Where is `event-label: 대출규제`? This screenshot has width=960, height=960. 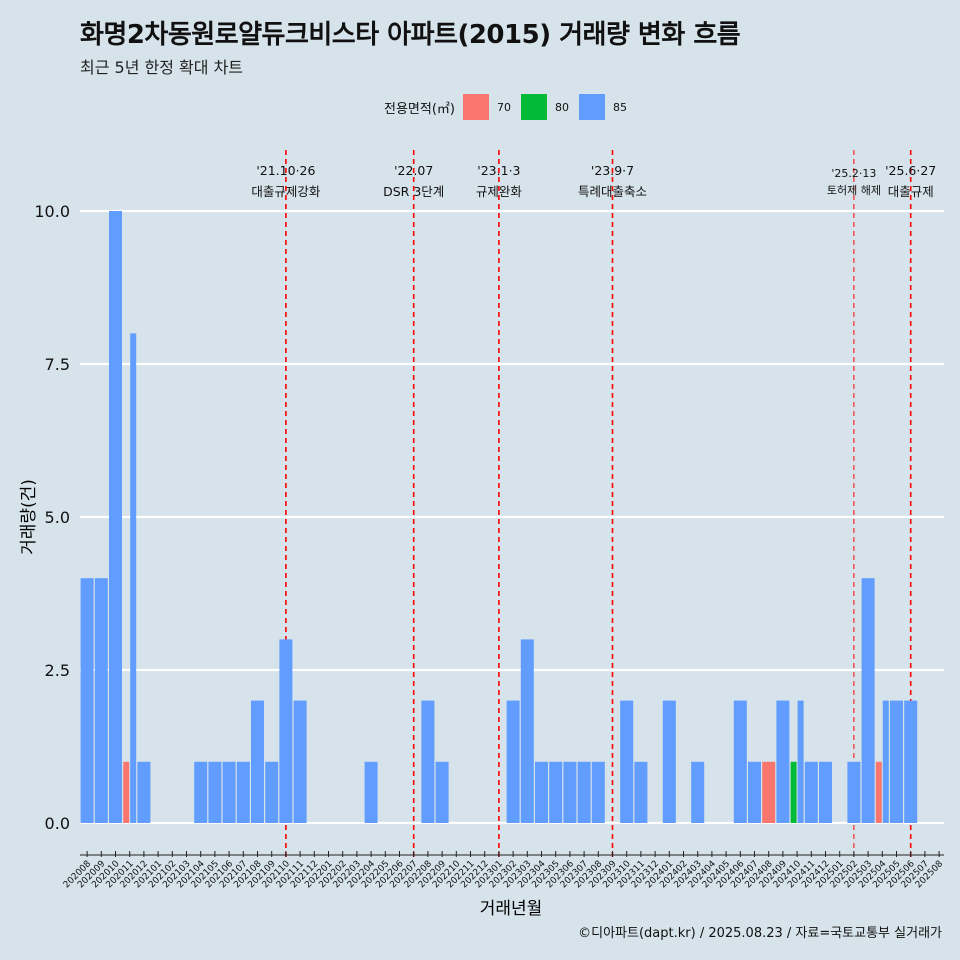
event-label: 대출규제 is located at coordinates (911, 191).